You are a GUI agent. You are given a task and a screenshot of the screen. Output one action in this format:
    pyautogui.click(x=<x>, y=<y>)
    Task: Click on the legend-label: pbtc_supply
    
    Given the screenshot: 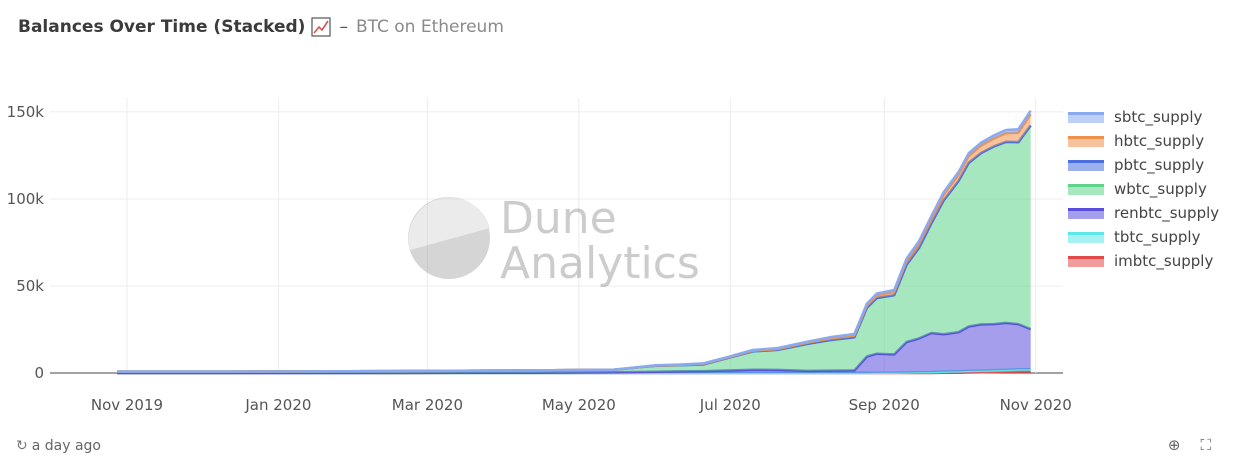 What is the action you would take?
    pyautogui.click(x=1159, y=165)
    